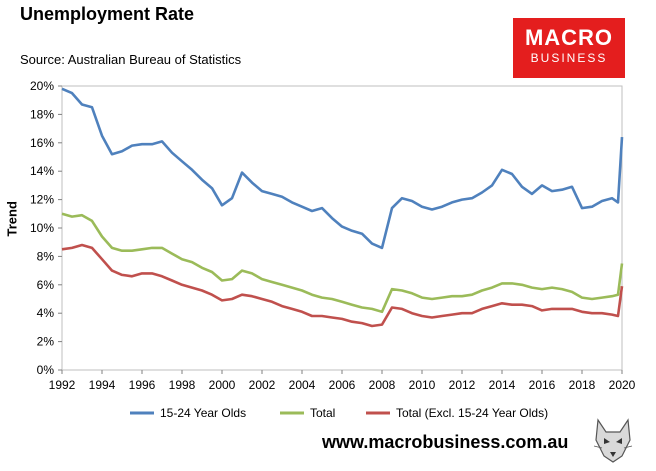 This screenshot has width=656, height=471. I want to click on fox-mascot-icon, so click(613, 440).